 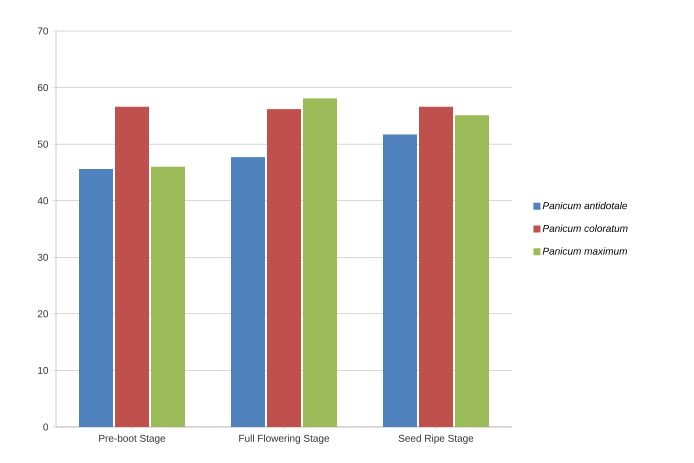 I want to click on y-tick-label: 60, so click(x=43, y=88).